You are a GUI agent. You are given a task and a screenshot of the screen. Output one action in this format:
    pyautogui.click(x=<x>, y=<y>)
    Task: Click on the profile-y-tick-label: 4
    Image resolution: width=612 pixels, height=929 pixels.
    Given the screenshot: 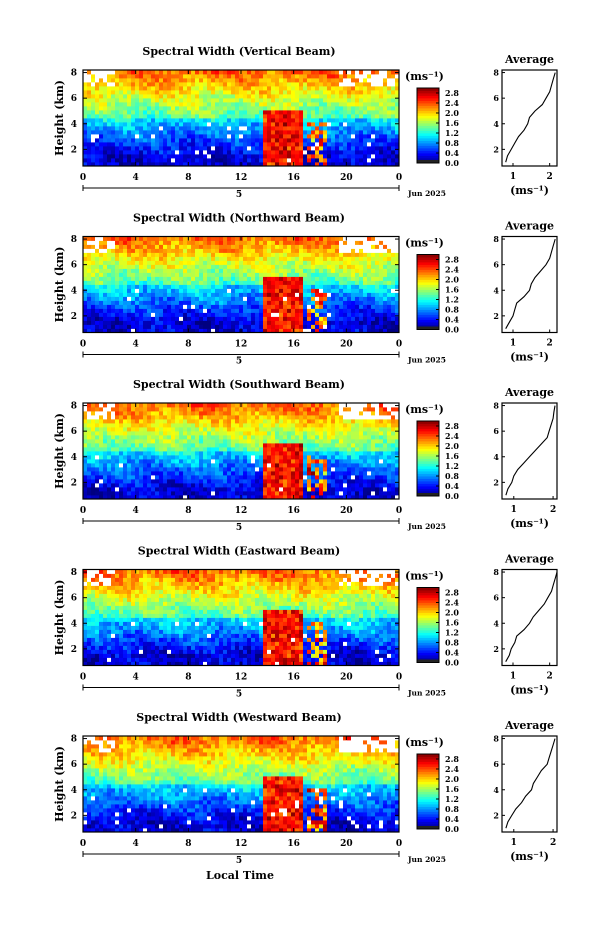 What is the action you would take?
    pyautogui.click(x=496, y=290)
    